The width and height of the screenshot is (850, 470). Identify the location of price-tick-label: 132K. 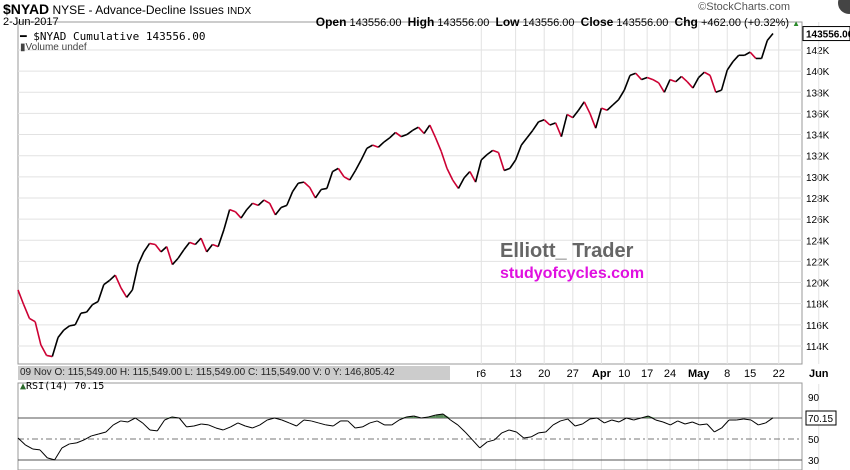
(818, 157).